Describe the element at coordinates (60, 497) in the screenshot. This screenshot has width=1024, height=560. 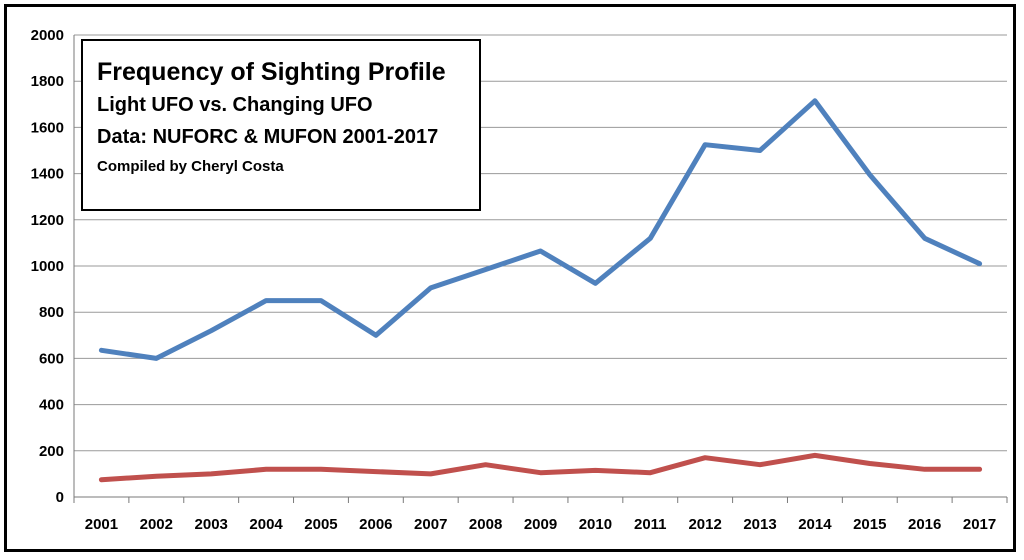
I see `y-tick-label: 0` at that location.